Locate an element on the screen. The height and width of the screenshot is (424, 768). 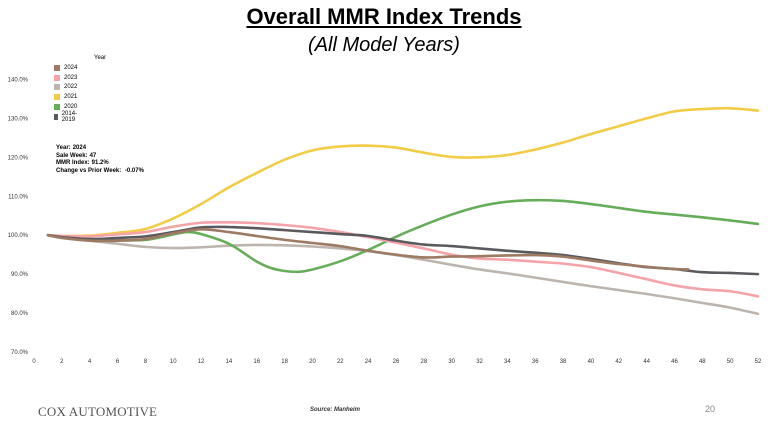
x-tick-label: 20 is located at coordinates (312, 362).